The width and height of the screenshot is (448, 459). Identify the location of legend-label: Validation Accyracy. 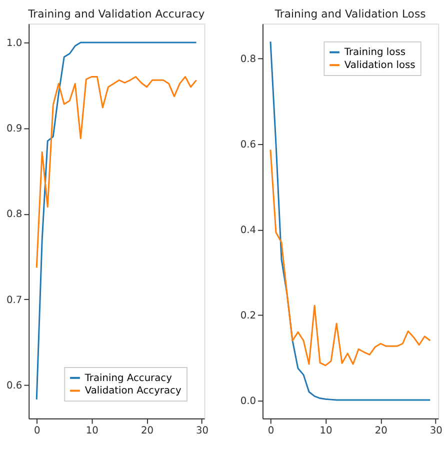
(133, 391).